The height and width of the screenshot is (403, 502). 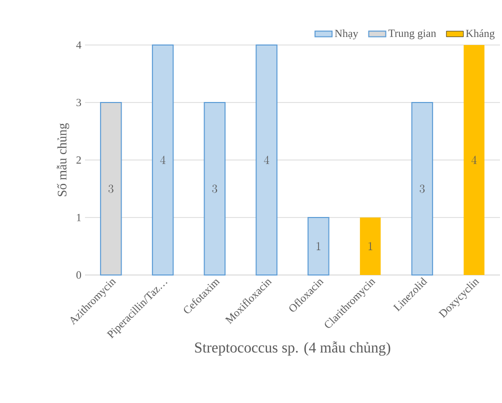 What do you see at coordinates (346, 34) in the screenshot?
I see `legend-label: Nhạy` at bounding box center [346, 34].